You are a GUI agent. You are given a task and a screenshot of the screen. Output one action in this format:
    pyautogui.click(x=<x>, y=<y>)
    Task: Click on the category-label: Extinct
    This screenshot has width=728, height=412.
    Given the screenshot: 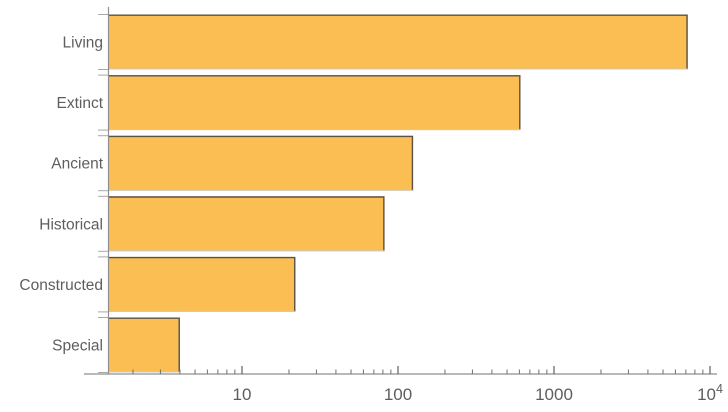 What is the action you would take?
    pyautogui.click(x=79, y=103)
    